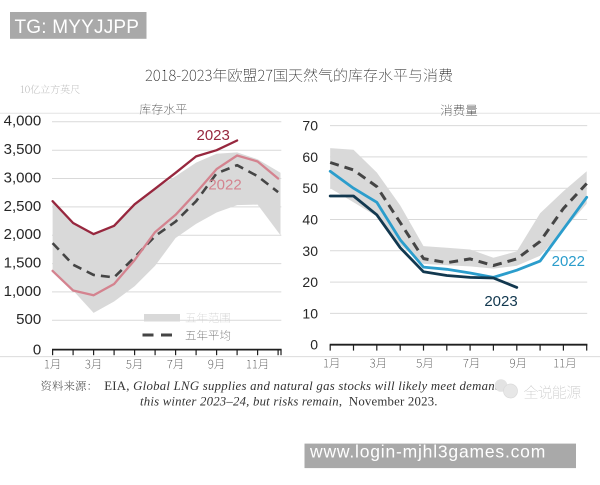  I want to click on svg-text: www.login-mjhl3games.com, so click(427, 452).